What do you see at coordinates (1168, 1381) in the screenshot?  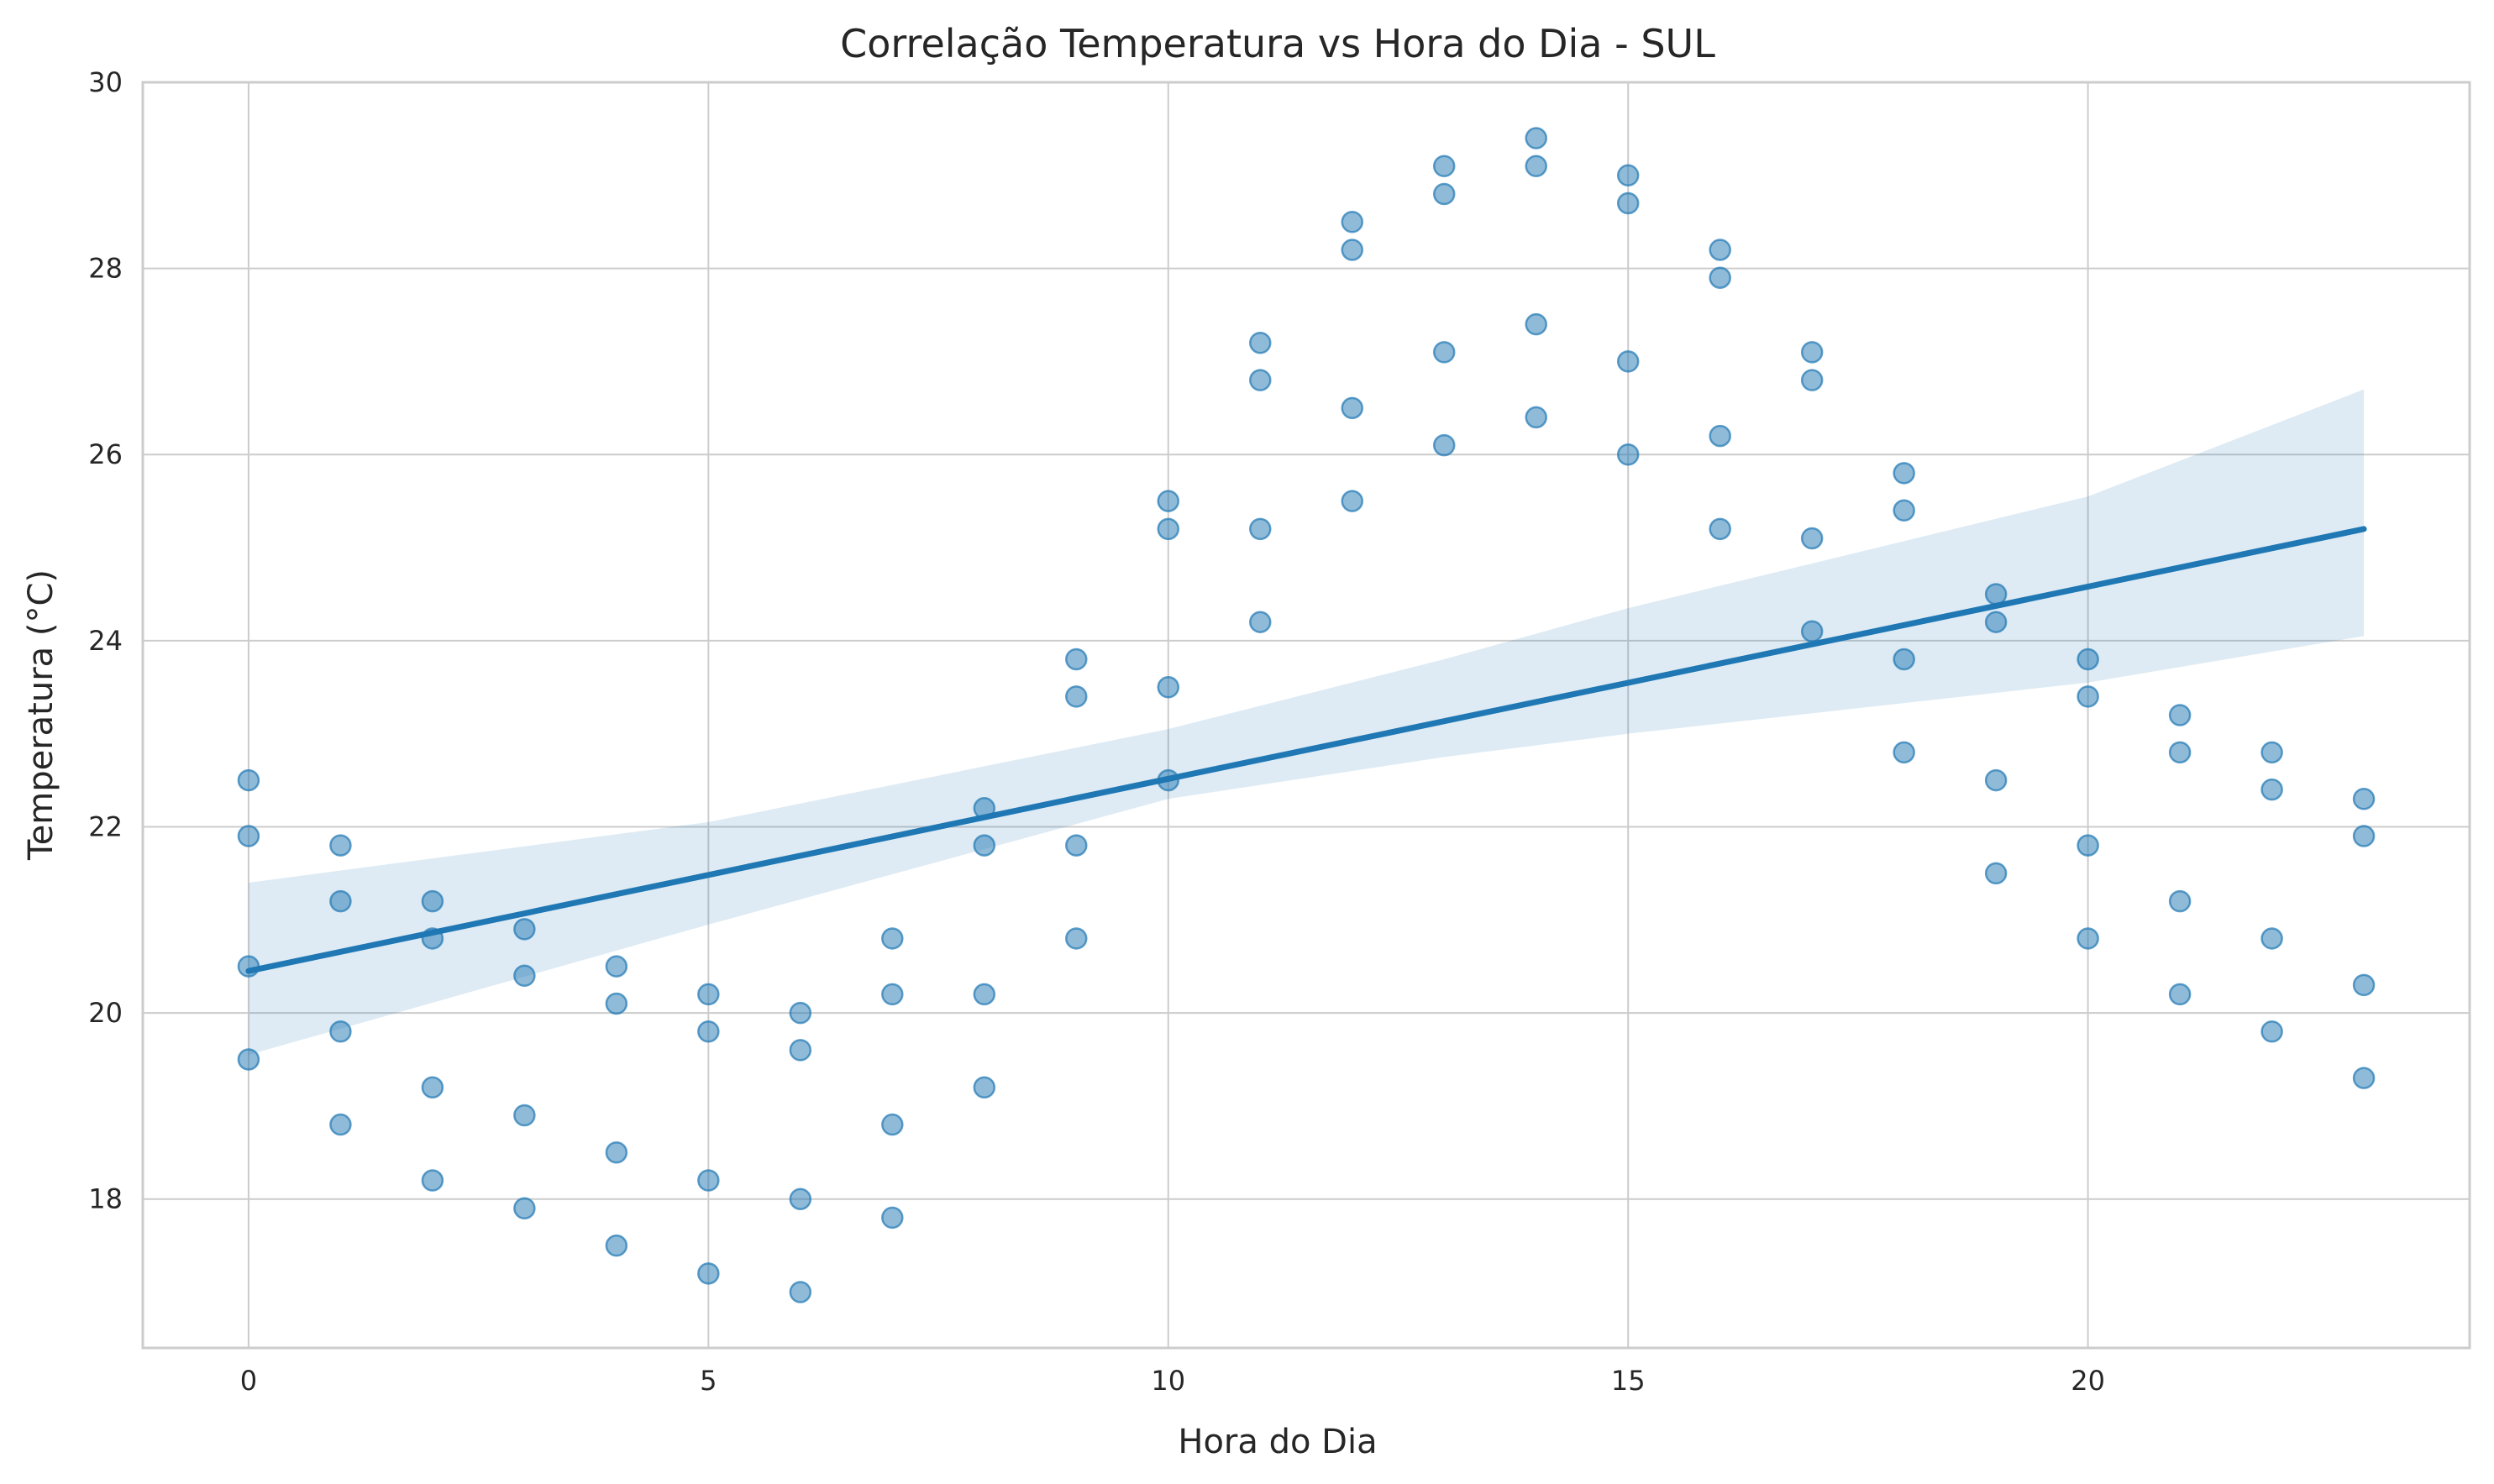 I see `x-tick-label-2: 10` at bounding box center [1168, 1381].